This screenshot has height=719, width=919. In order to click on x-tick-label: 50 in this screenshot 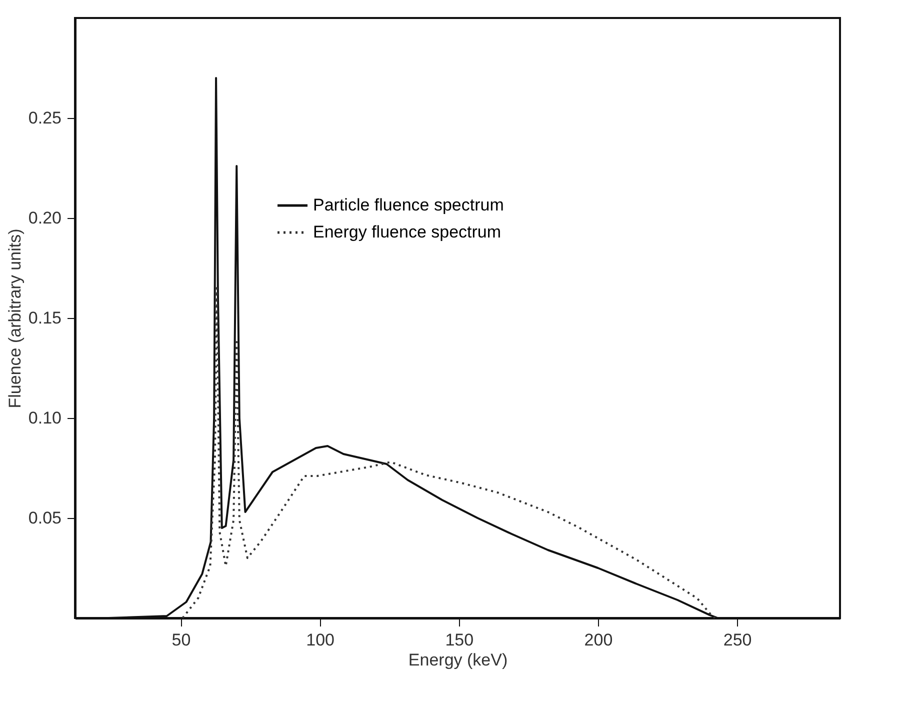, I will do `click(181, 640)`.